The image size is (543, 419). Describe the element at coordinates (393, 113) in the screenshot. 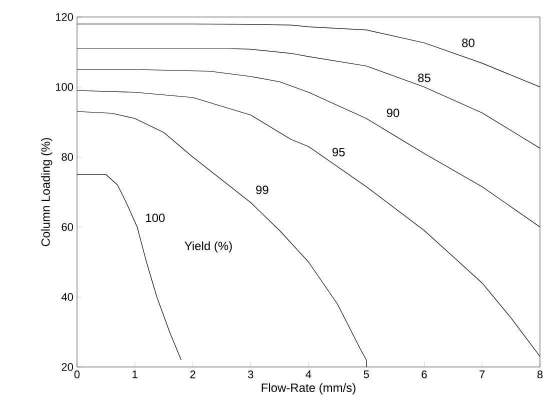

I see `annotation: 90` at that location.